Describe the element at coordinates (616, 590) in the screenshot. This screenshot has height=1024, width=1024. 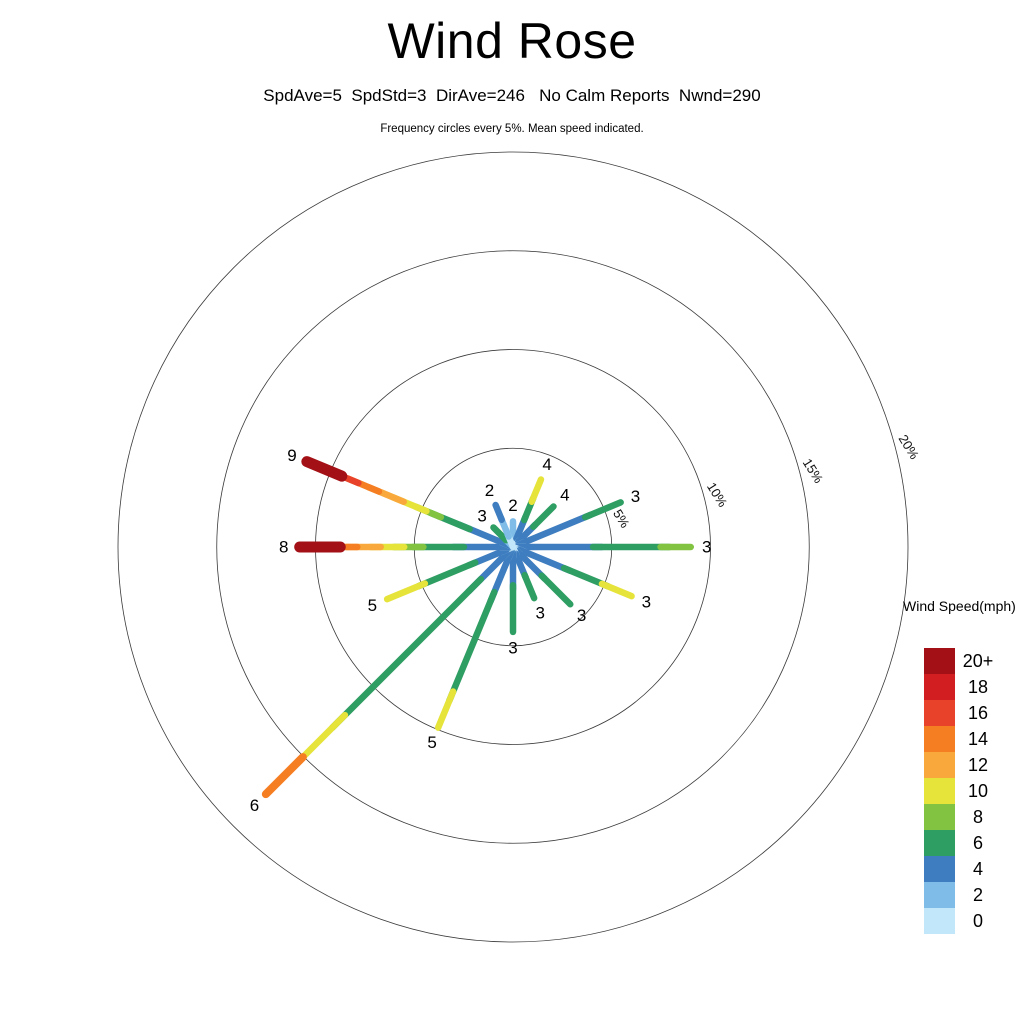
I see `wind-spoke-ese` at that location.